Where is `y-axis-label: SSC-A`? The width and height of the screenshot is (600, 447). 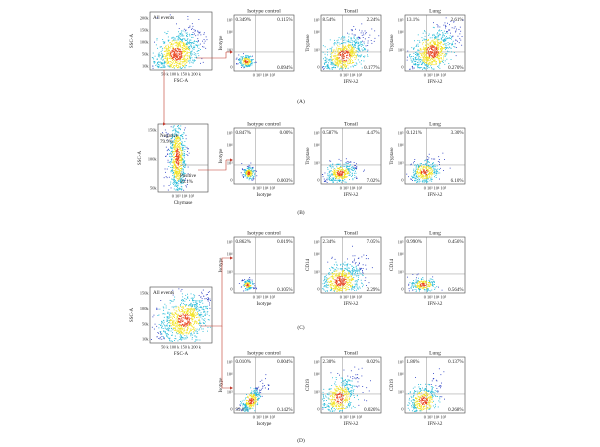 y-axis-label: SSC-A is located at coordinates (132, 315).